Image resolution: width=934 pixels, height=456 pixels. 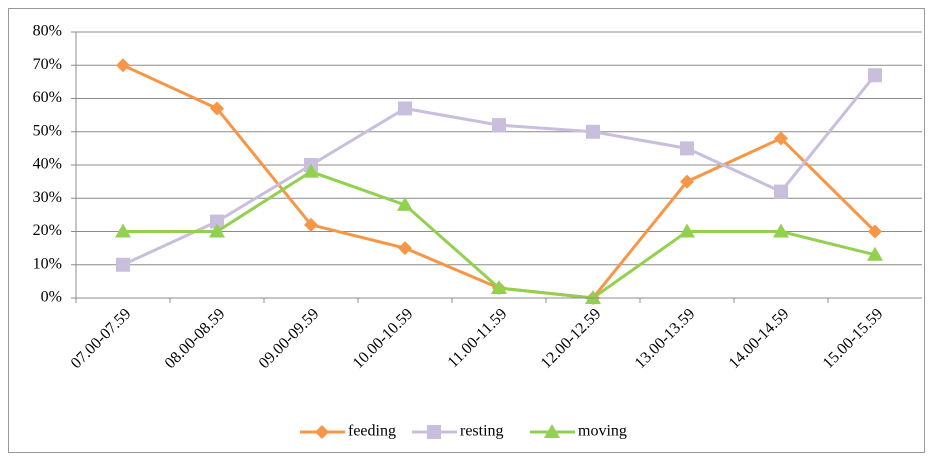 What do you see at coordinates (47, 64) in the screenshot?
I see `y-tick-label: 70%` at bounding box center [47, 64].